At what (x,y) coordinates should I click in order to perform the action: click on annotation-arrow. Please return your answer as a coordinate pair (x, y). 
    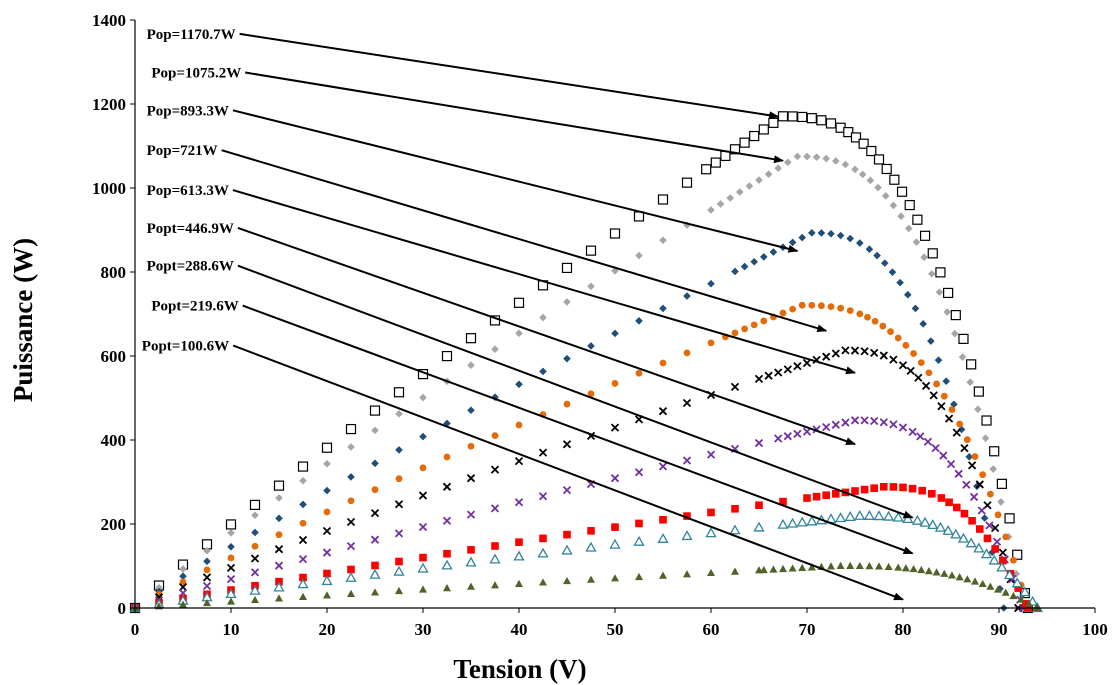
    Looking at the image, I should click on (514, 117).